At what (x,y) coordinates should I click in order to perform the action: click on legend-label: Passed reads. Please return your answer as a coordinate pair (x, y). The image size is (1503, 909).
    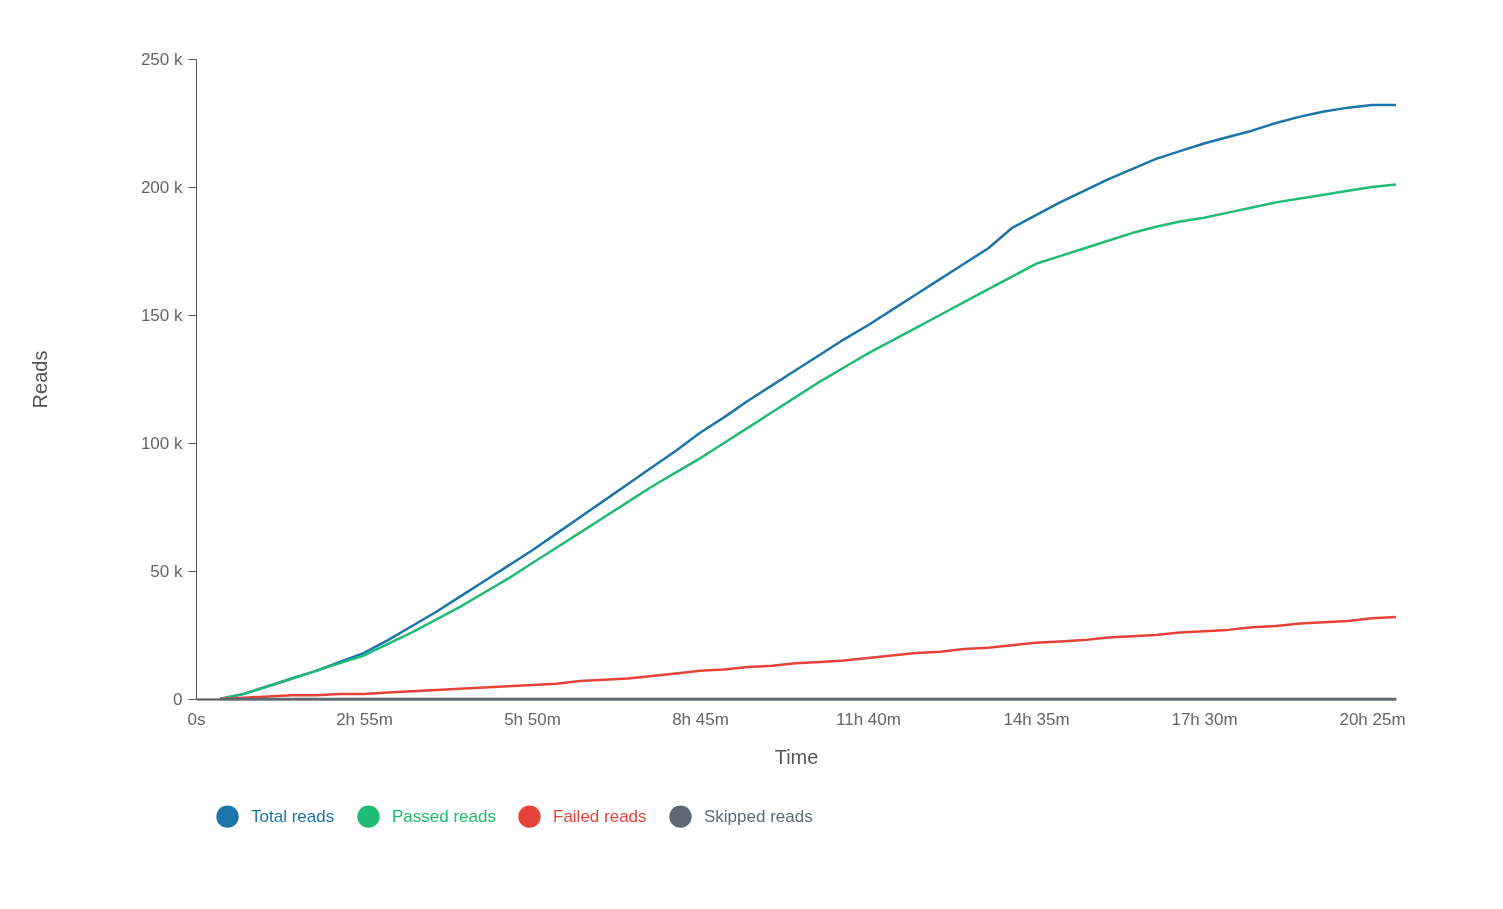
    Looking at the image, I should click on (444, 816).